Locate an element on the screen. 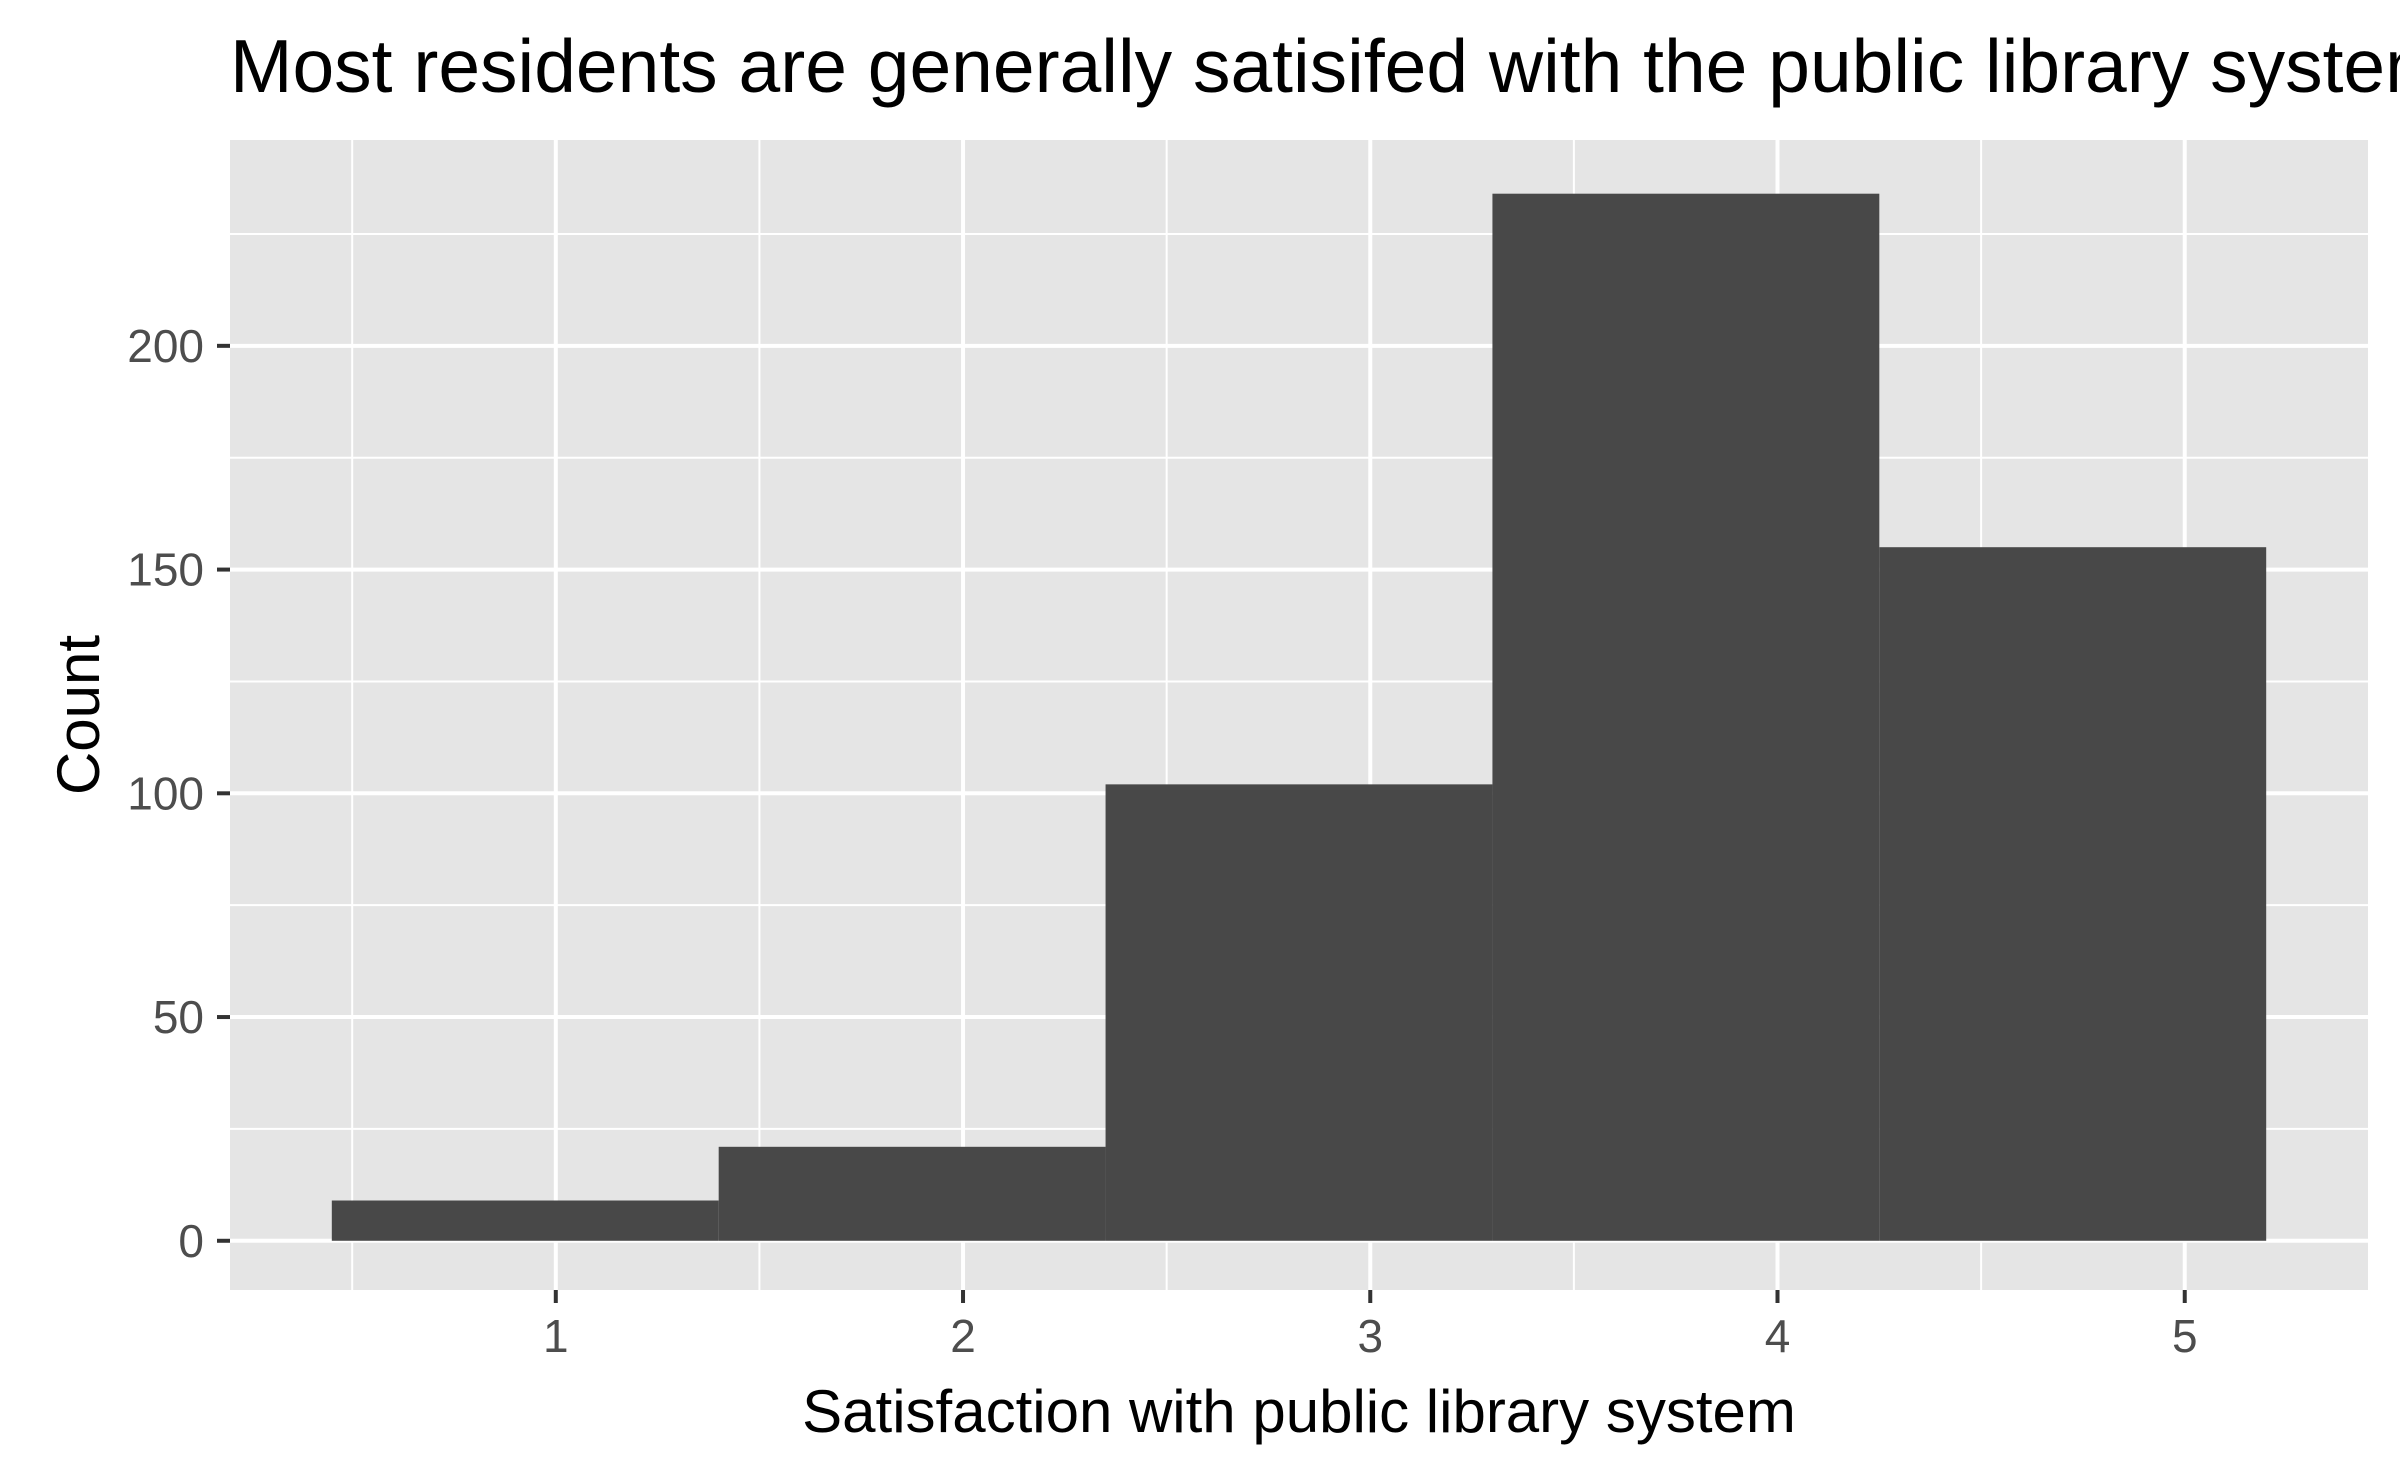 This screenshot has height=1483, width=2400. x-axis: 1 2 3 4 5 is located at coordinates (1370, 1326).